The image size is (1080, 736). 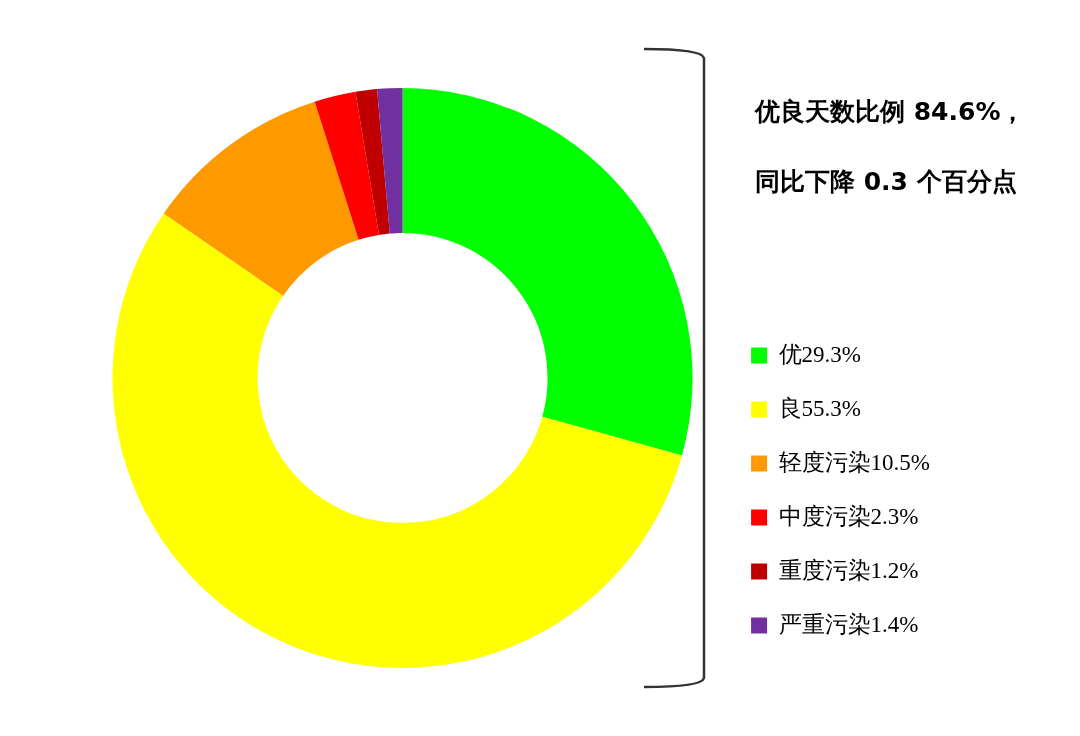 What do you see at coordinates (820, 354) in the screenshot?
I see `legend-label: 优29.3%` at bounding box center [820, 354].